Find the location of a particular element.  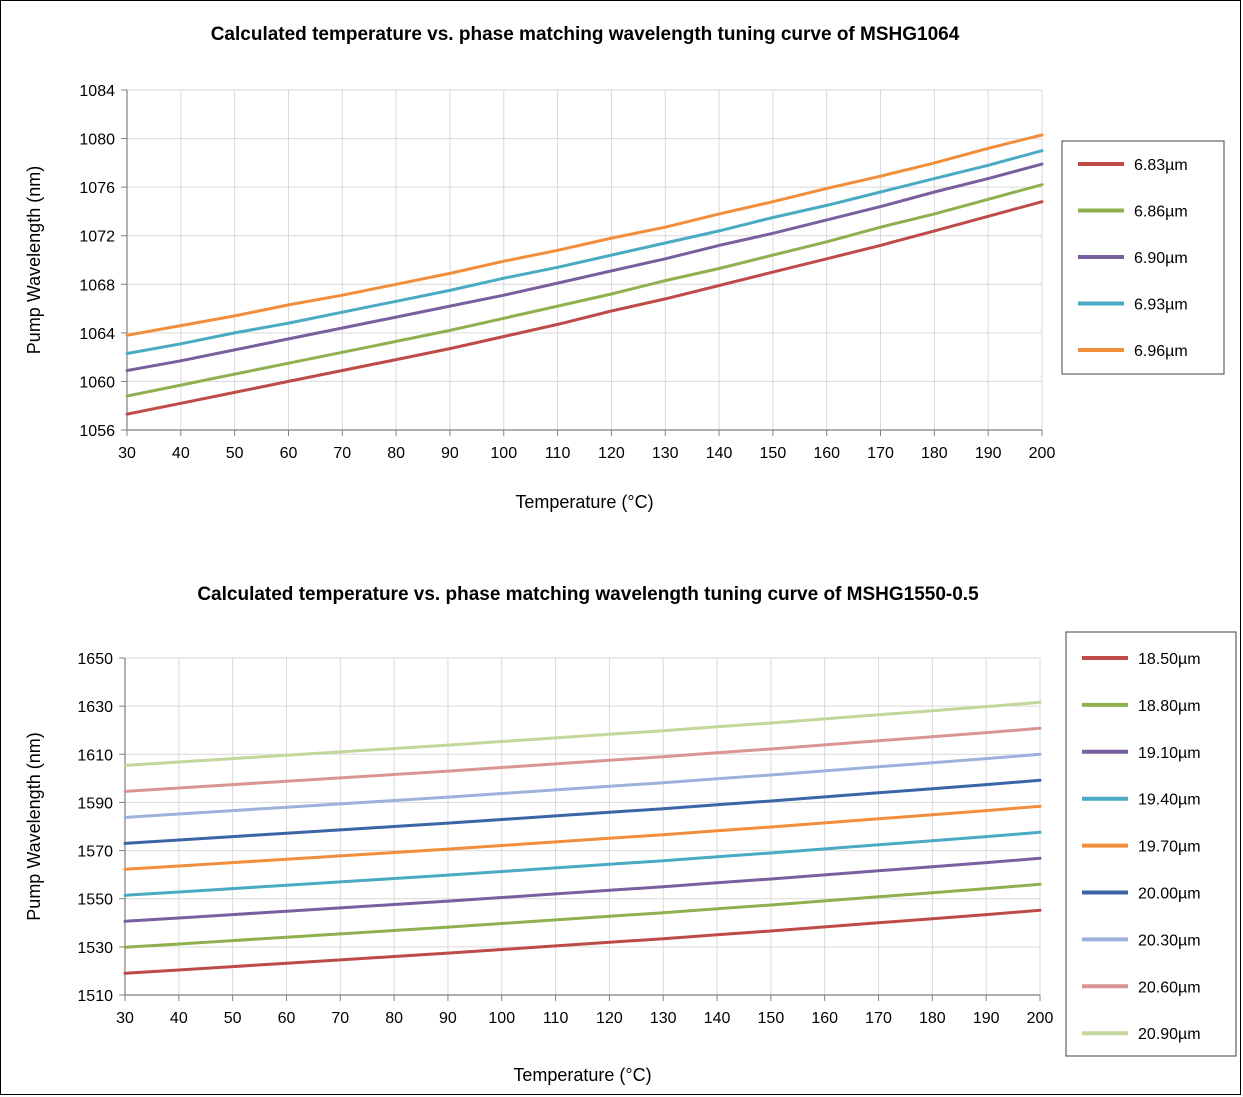

y-tick-label: 1610 is located at coordinates (95, 755).